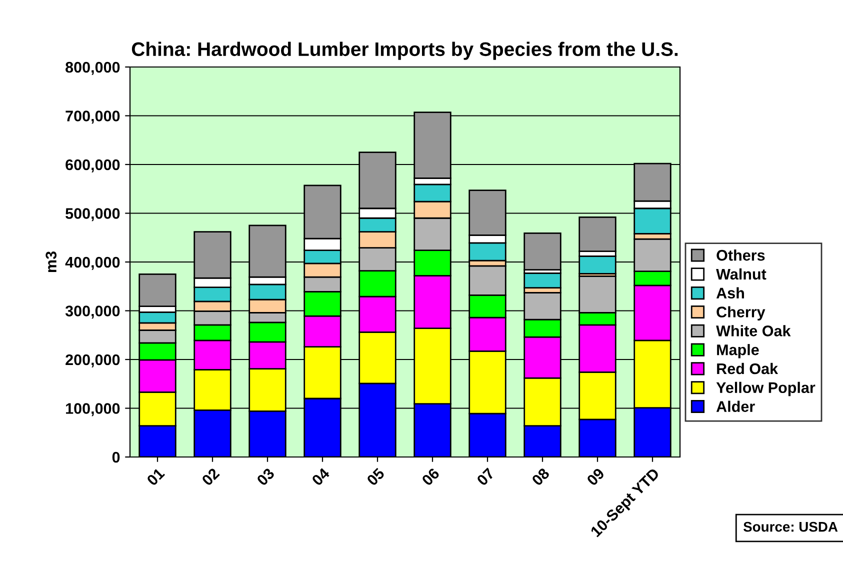 The height and width of the screenshot is (576, 843). Describe the element at coordinates (741, 313) in the screenshot. I see `legend-label: Cherry` at that location.